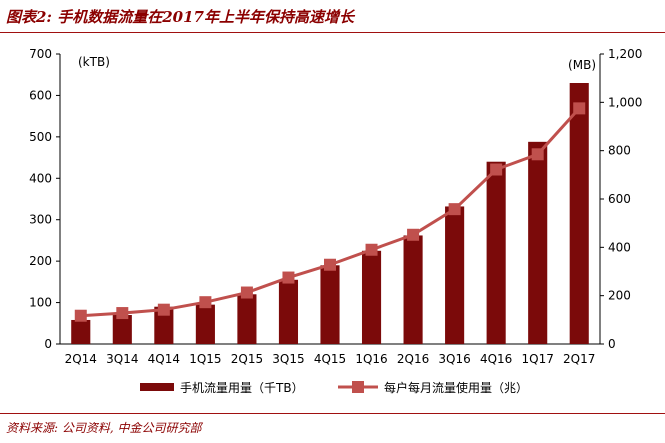  I want to click on x-tick-label: 4Q16, so click(496, 359).